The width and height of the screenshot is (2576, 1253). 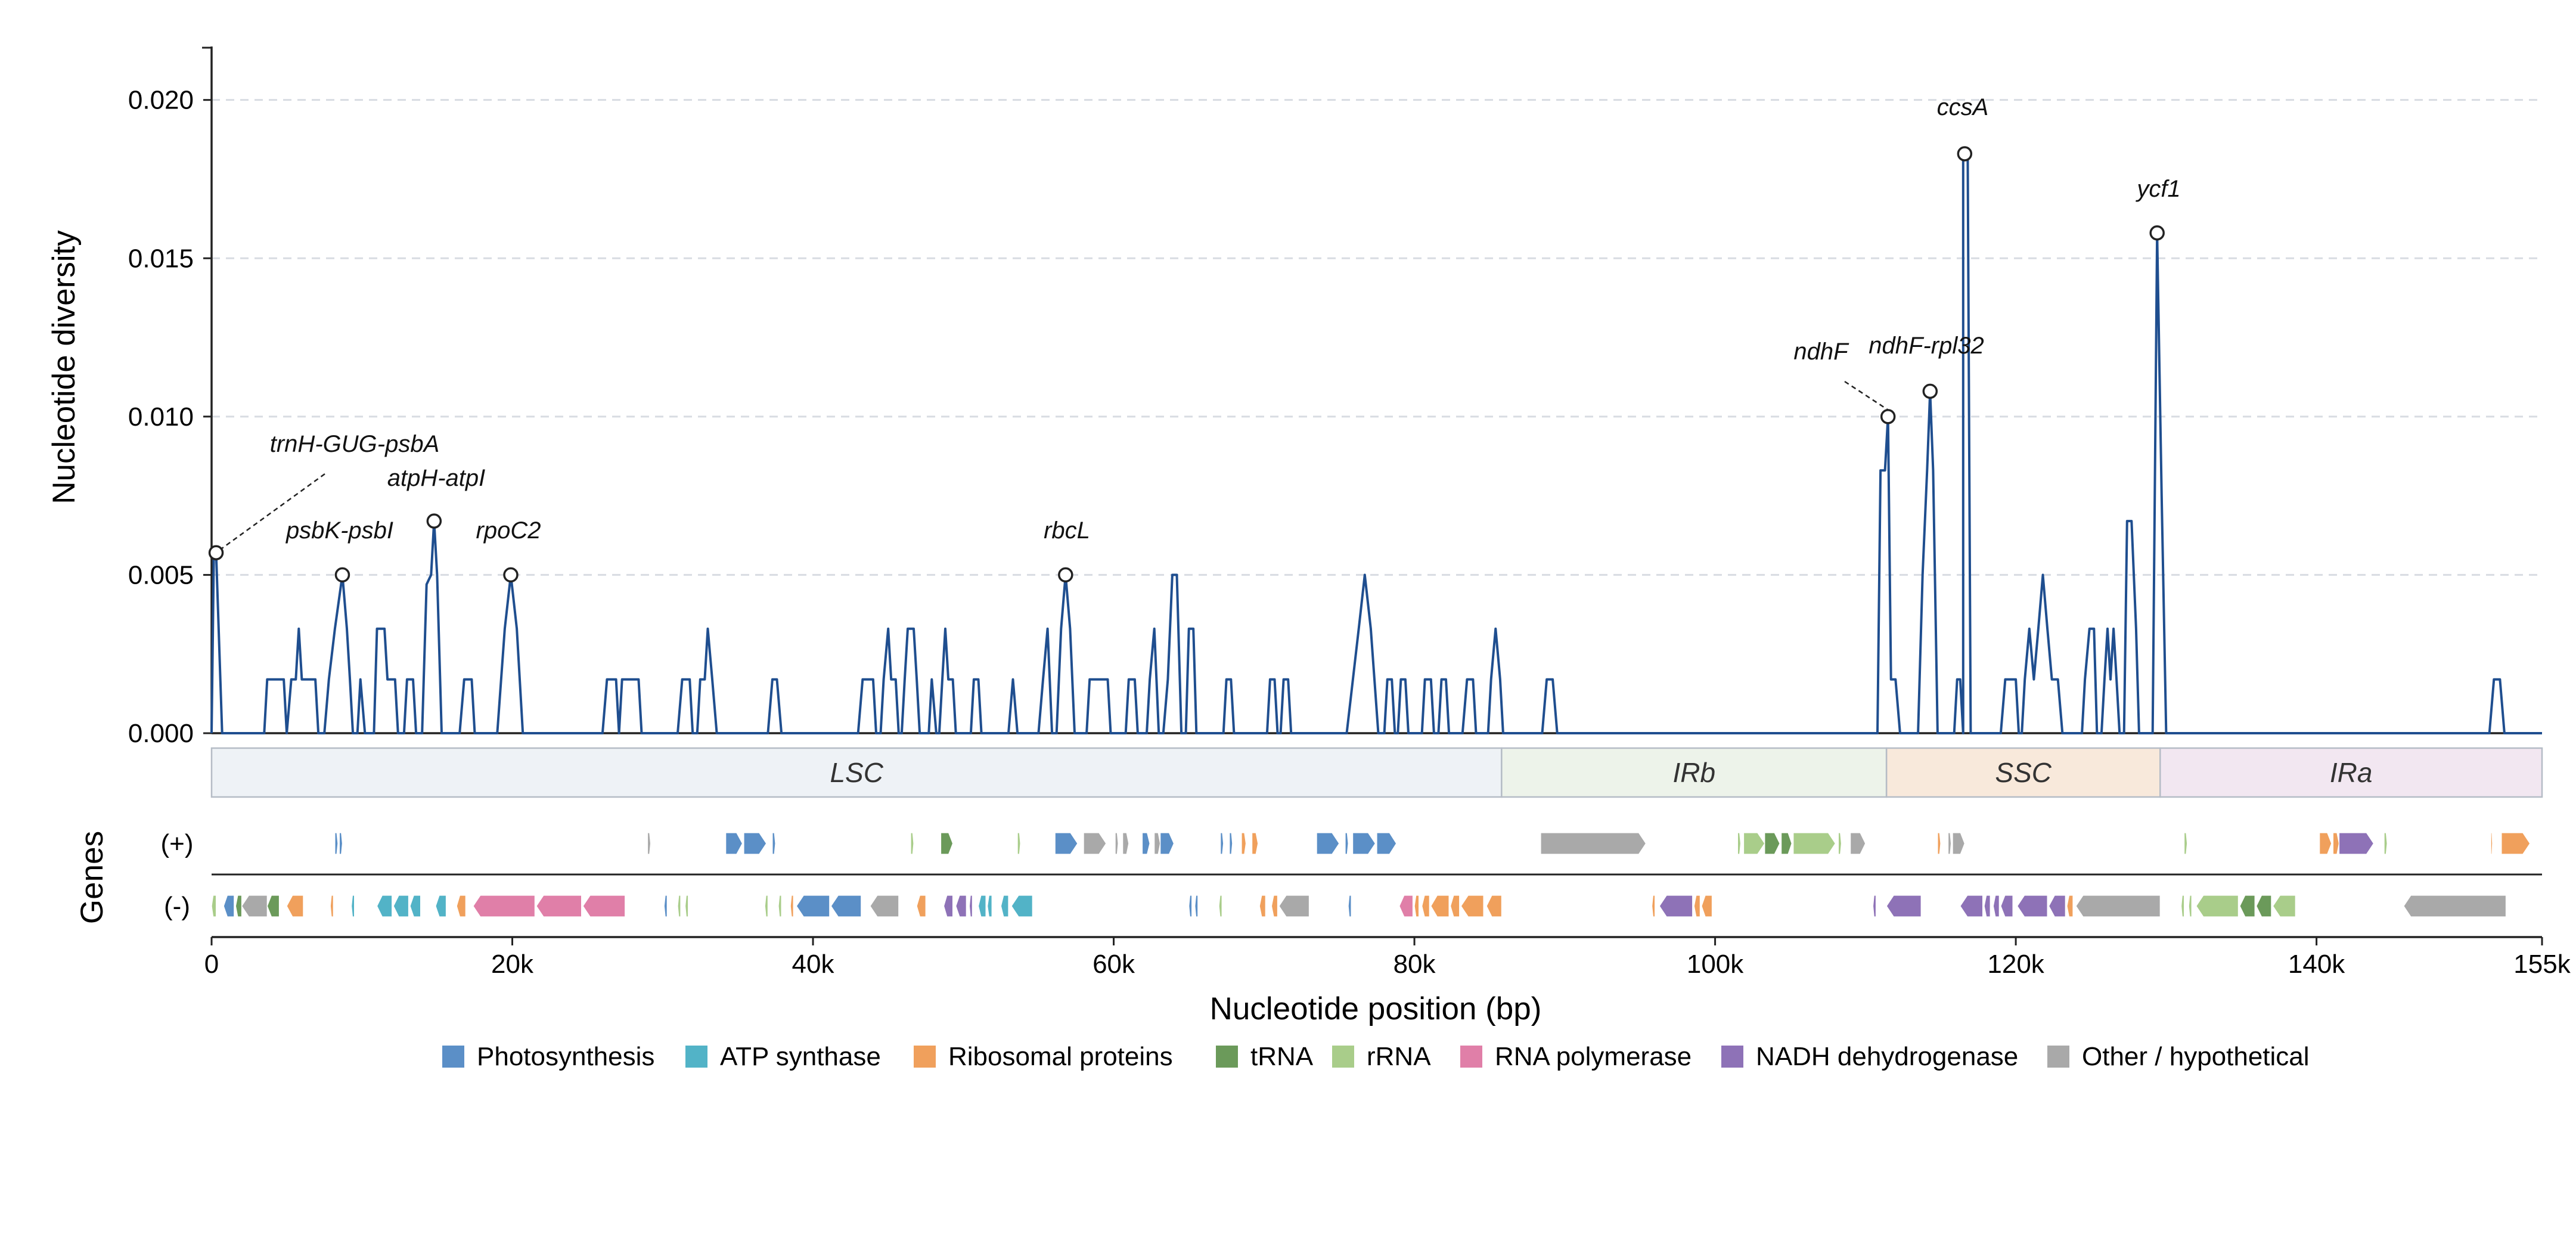 What do you see at coordinates (161, 100) in the screenshot?
I see `y-tick-label: 0.020` at bounding box center [161, 100].